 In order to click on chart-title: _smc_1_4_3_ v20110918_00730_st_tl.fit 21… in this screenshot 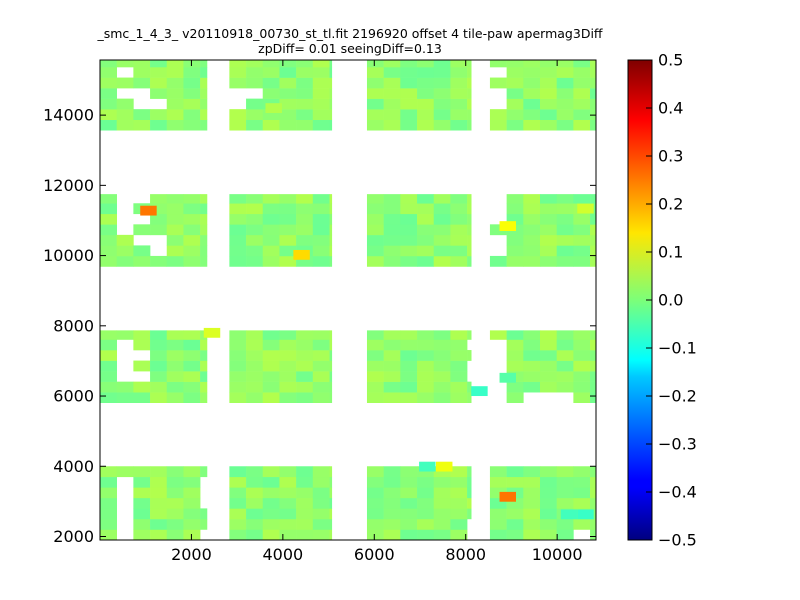, I will do `click(350, 41)`.